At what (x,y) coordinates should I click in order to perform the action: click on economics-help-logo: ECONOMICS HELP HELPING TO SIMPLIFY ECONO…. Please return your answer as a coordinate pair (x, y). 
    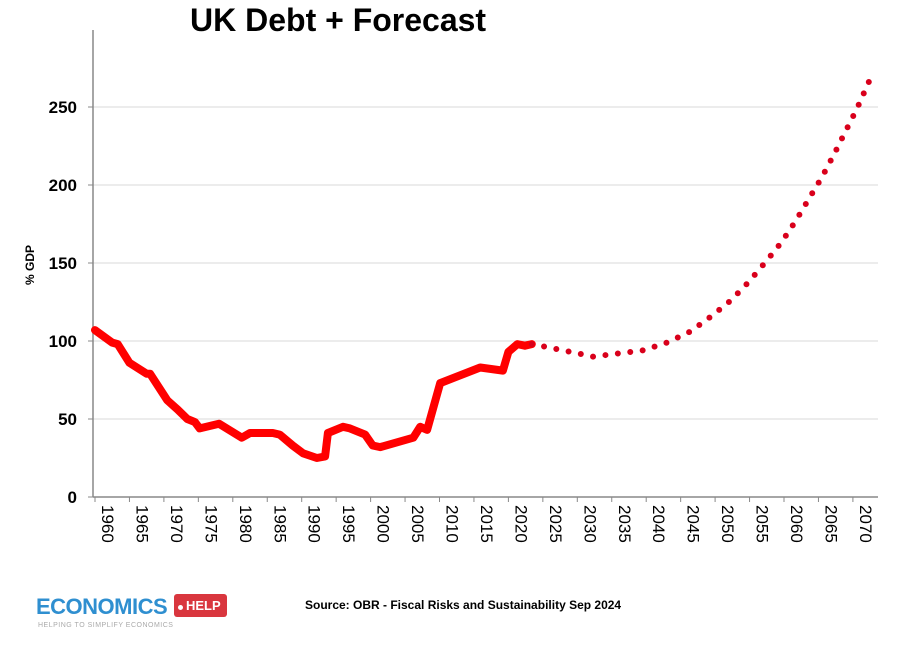
    Looking at the image, I should click on (131, 614).